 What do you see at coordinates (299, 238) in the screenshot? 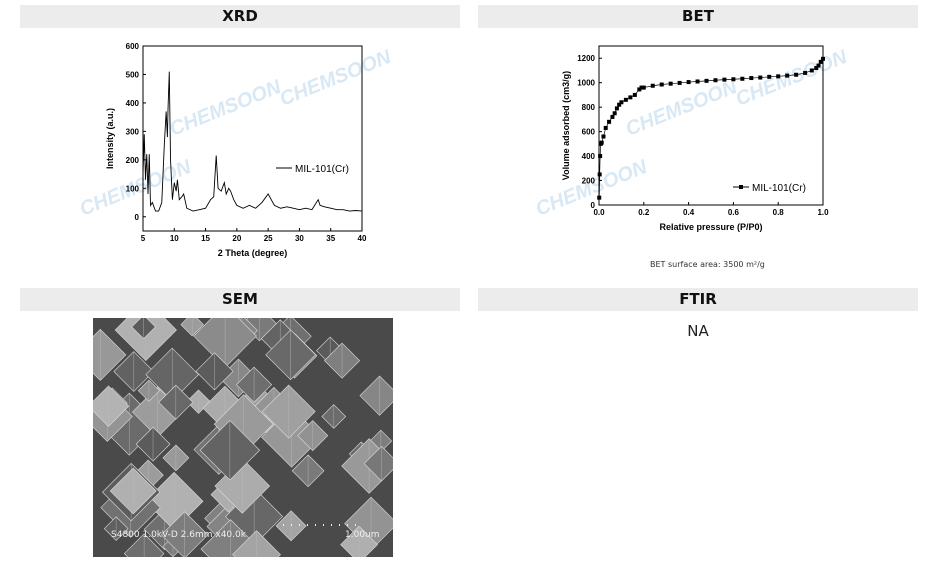
I see `x-tick-label: 30` at bounding box center [299, 238].